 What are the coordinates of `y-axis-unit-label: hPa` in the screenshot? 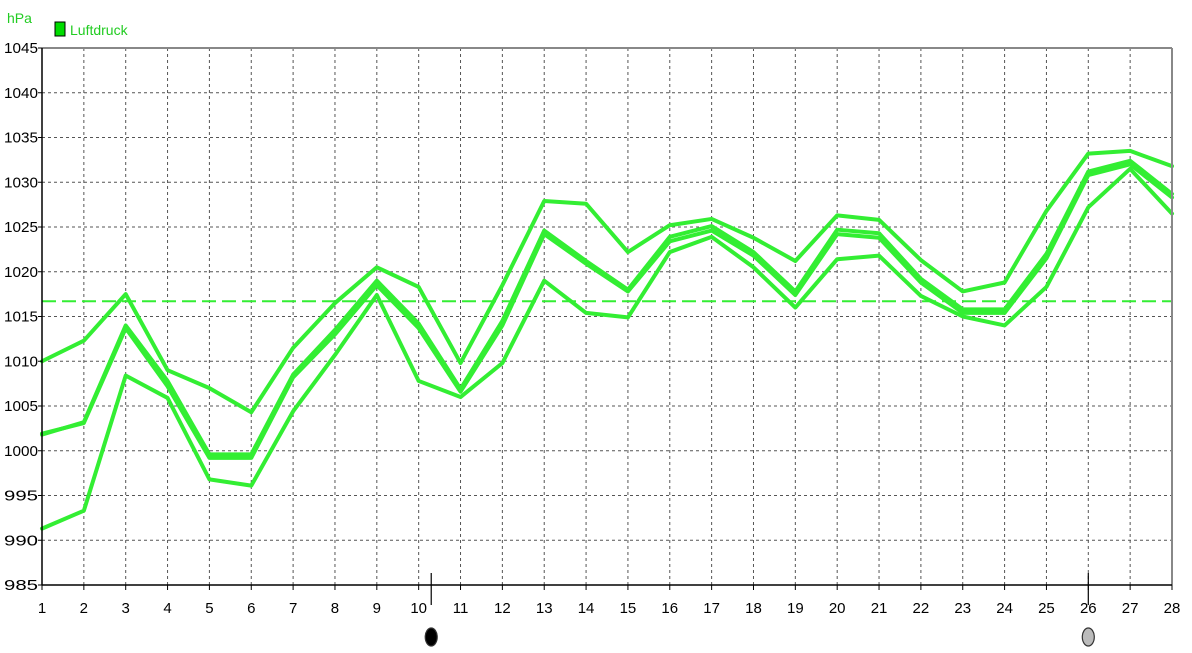 It's located at (19, 18).